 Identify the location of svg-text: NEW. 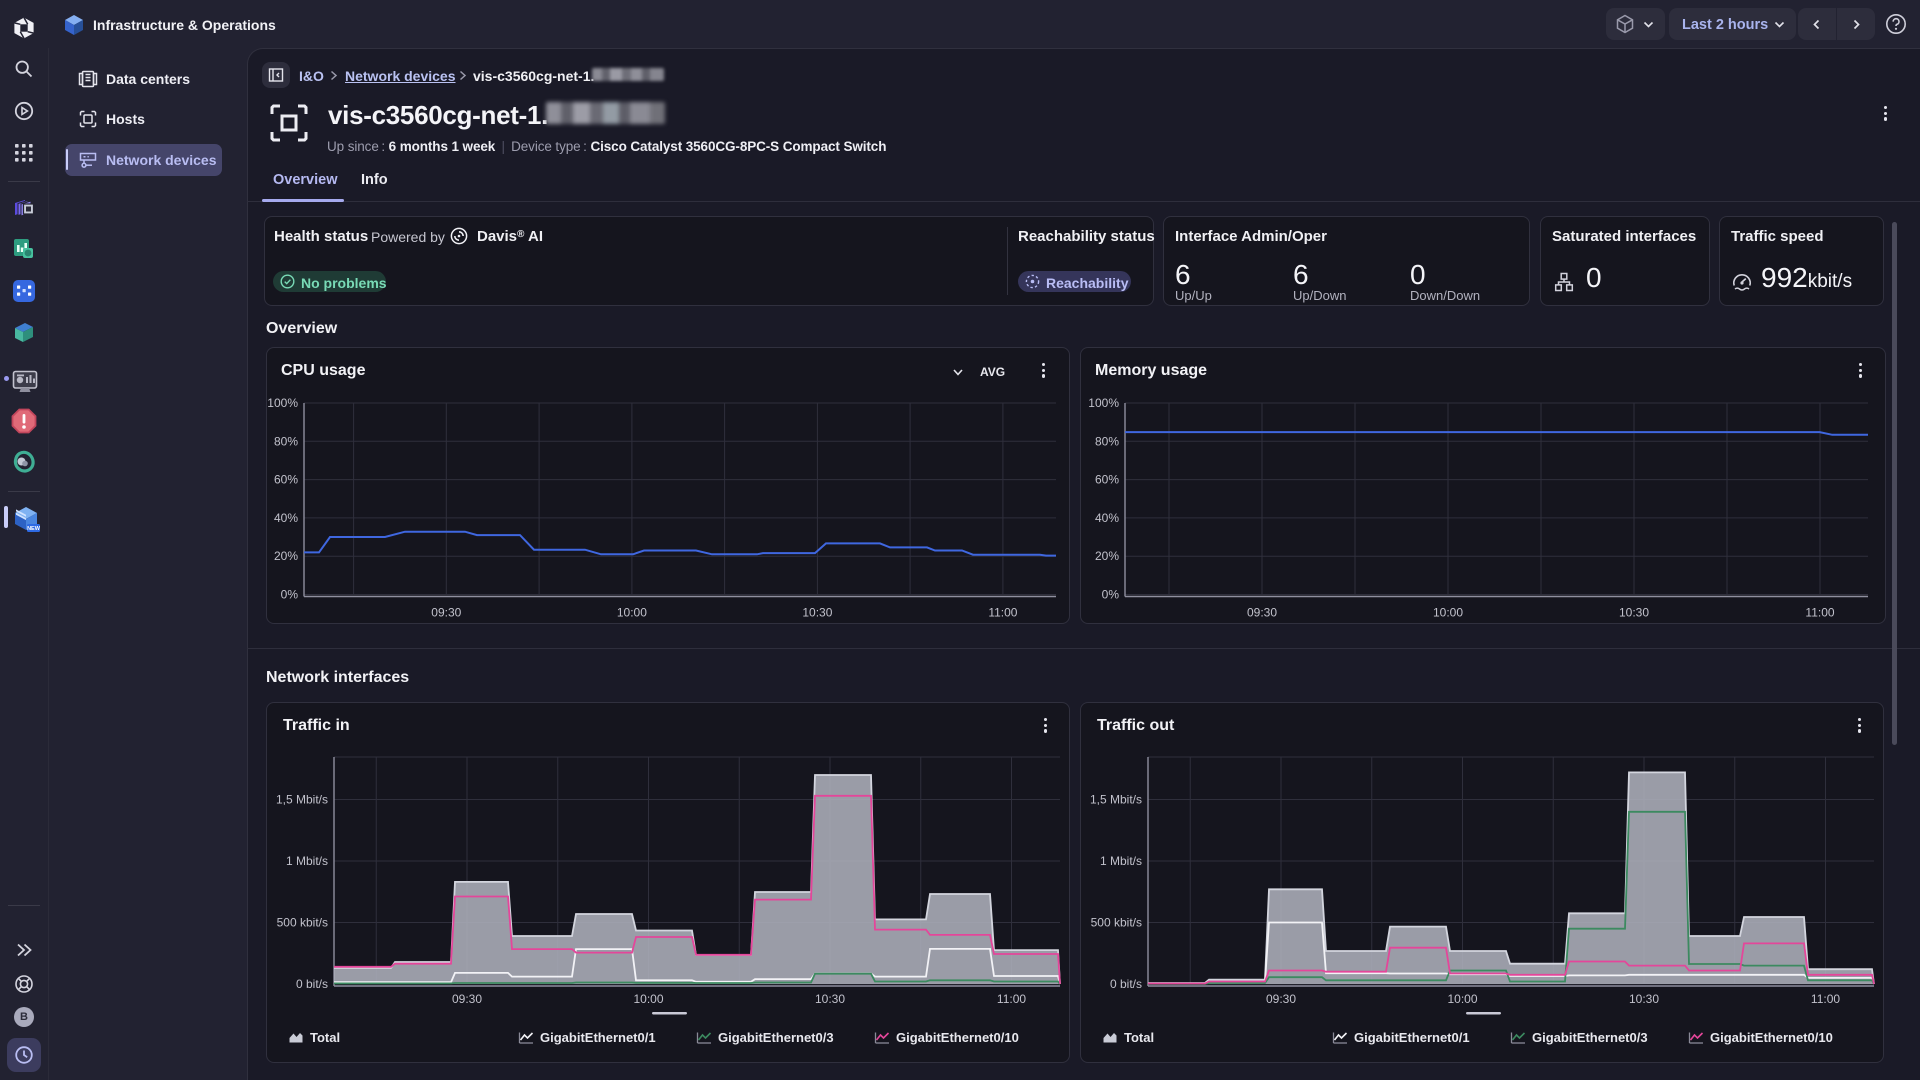
(33, 529).